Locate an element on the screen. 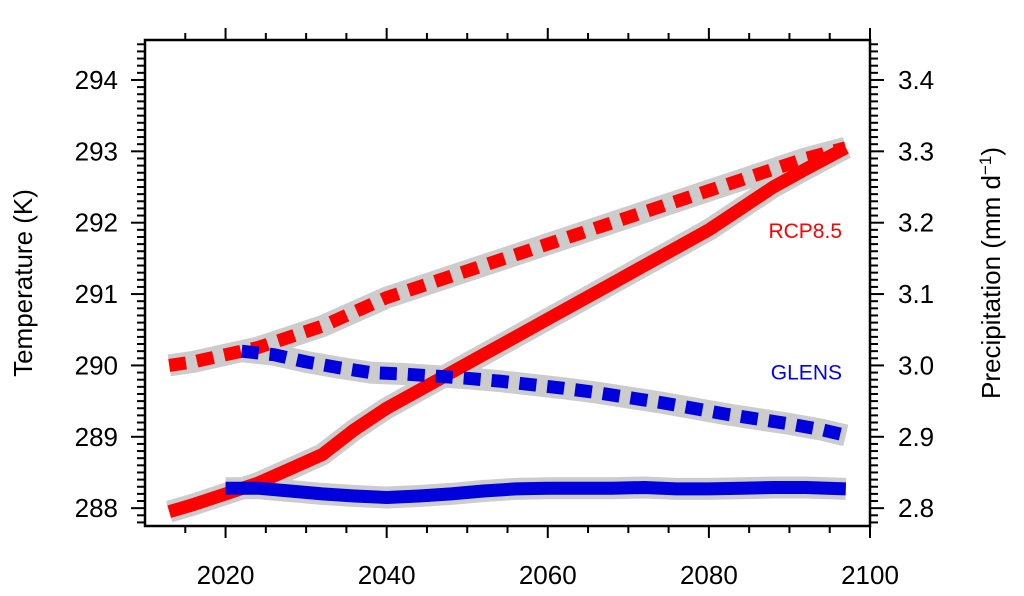 Image resolution: width=1024 pixels, height=596 pixels. y-axis-right-title-main: Precipitation (mm d is located at coordinates (991, 287).